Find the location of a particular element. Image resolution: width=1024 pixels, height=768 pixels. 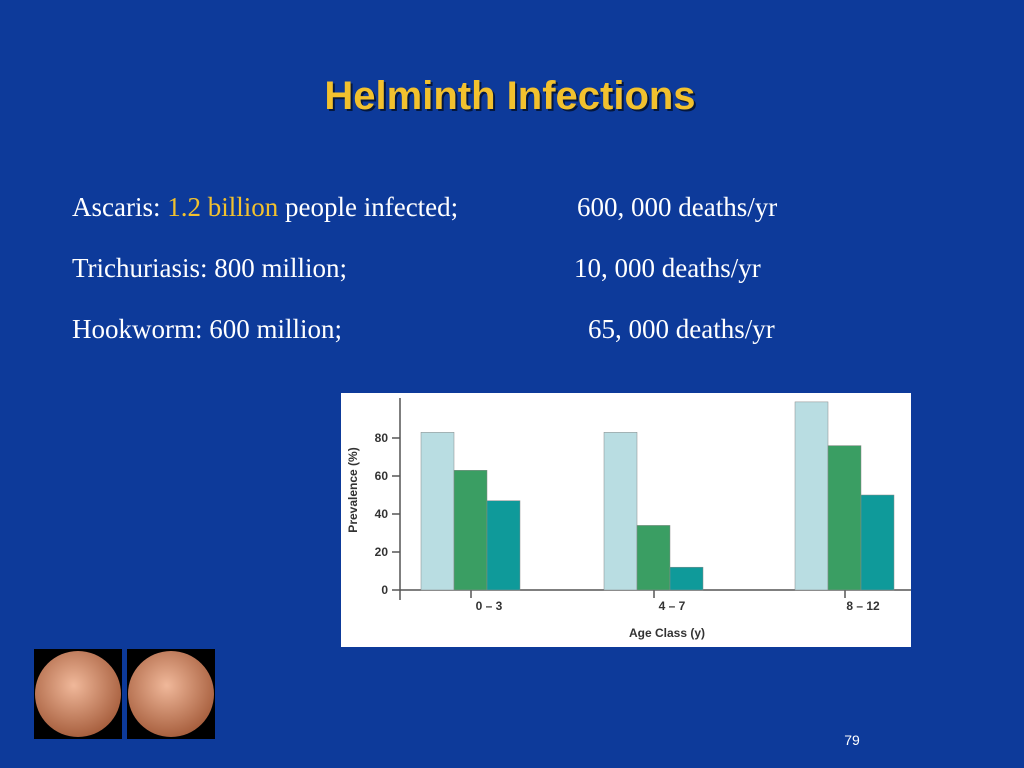

label: people infected; is located at coordinates (371, 207).